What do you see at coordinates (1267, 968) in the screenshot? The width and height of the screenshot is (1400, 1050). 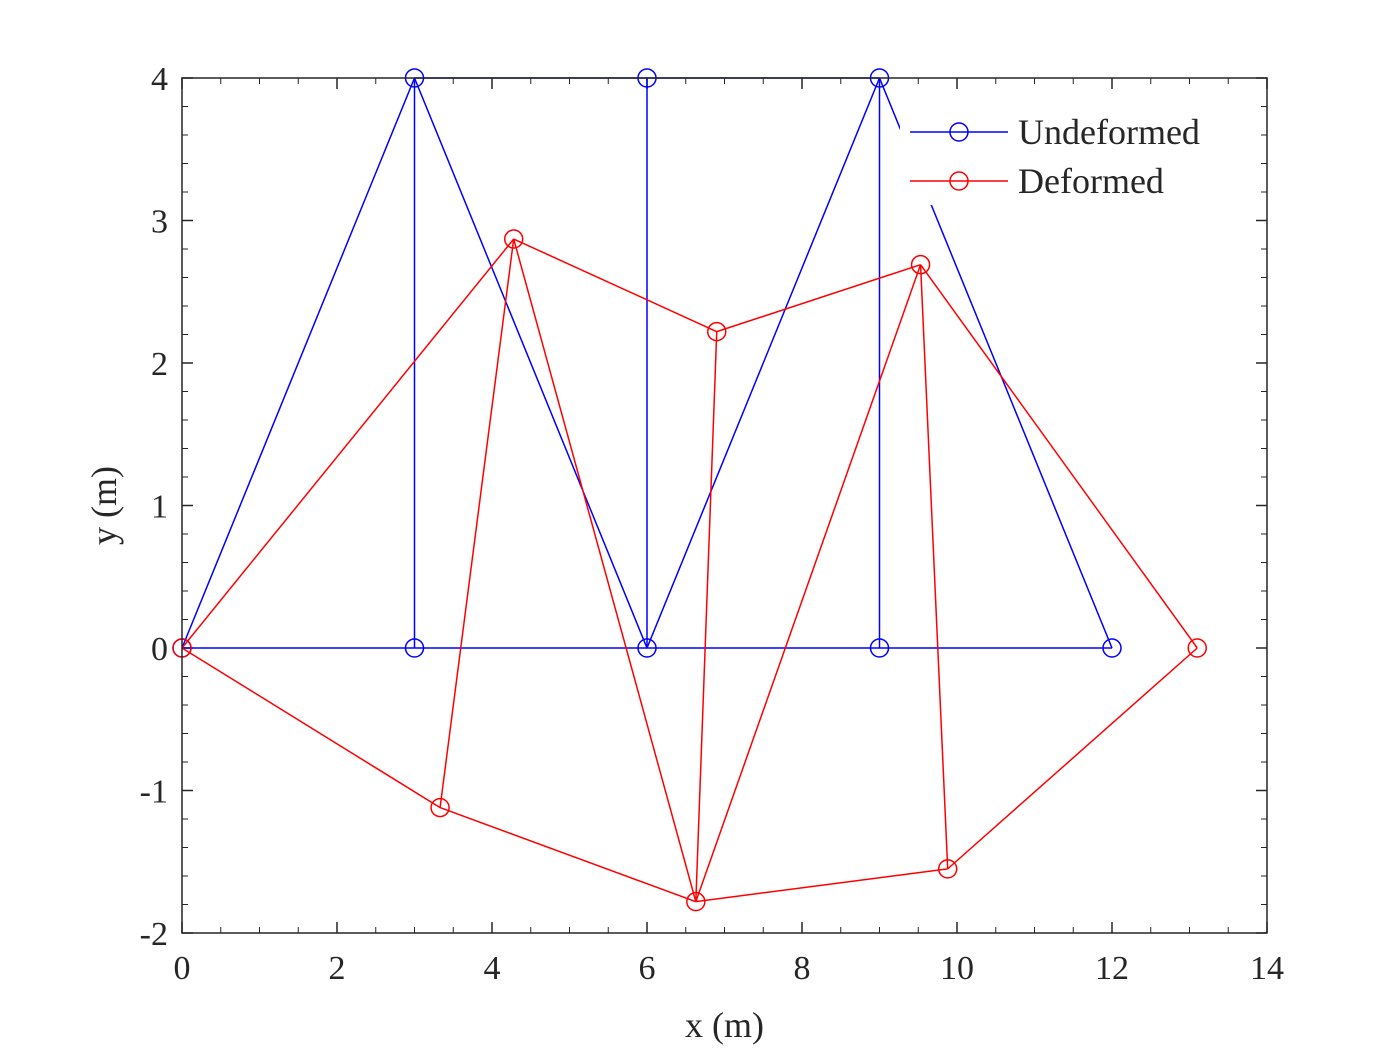 I see `x-tick-label: 14` at bounding box center [1267, 968].